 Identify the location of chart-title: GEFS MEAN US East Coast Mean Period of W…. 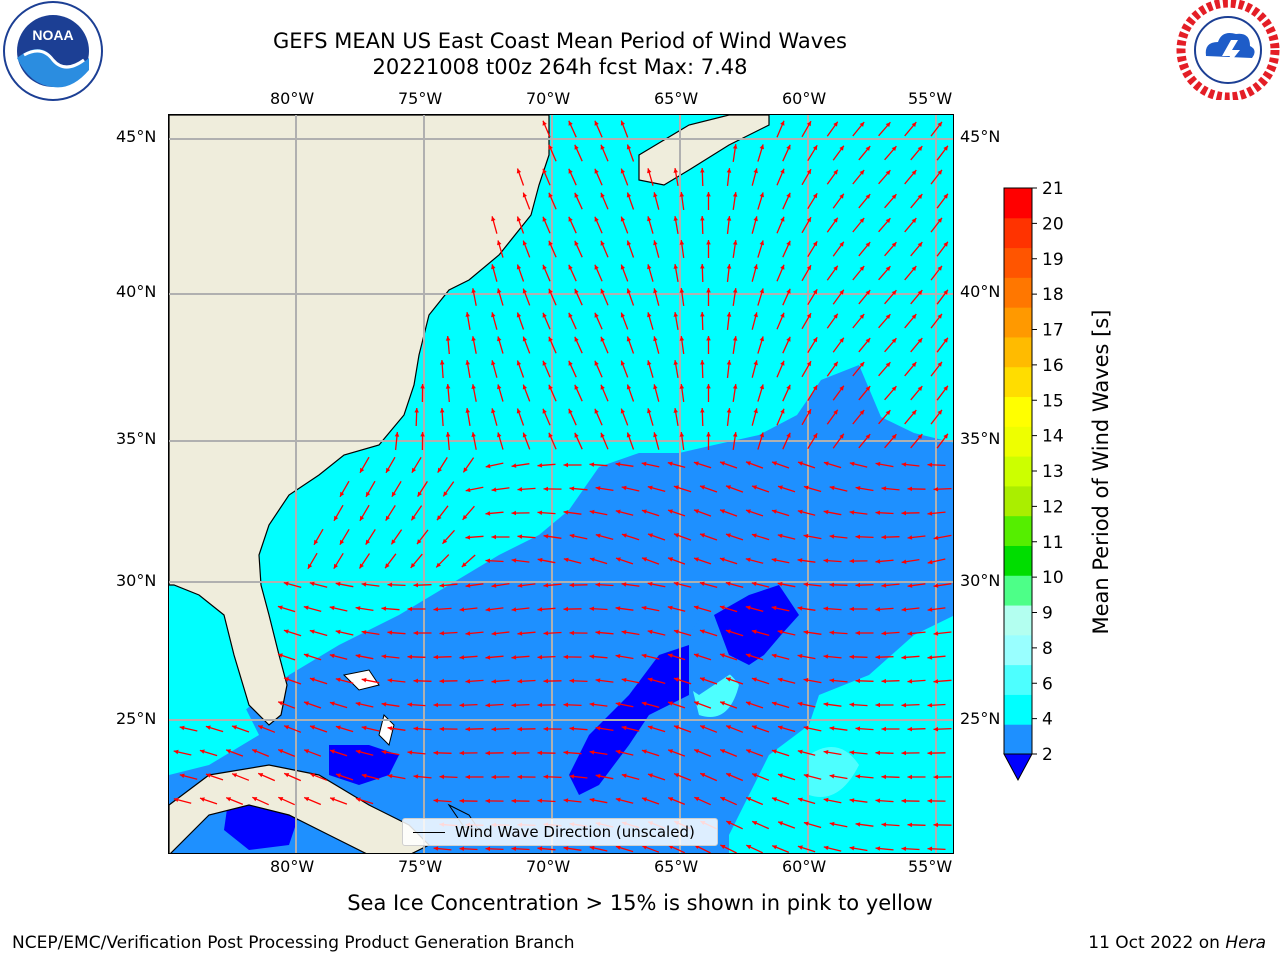
(560, 41).